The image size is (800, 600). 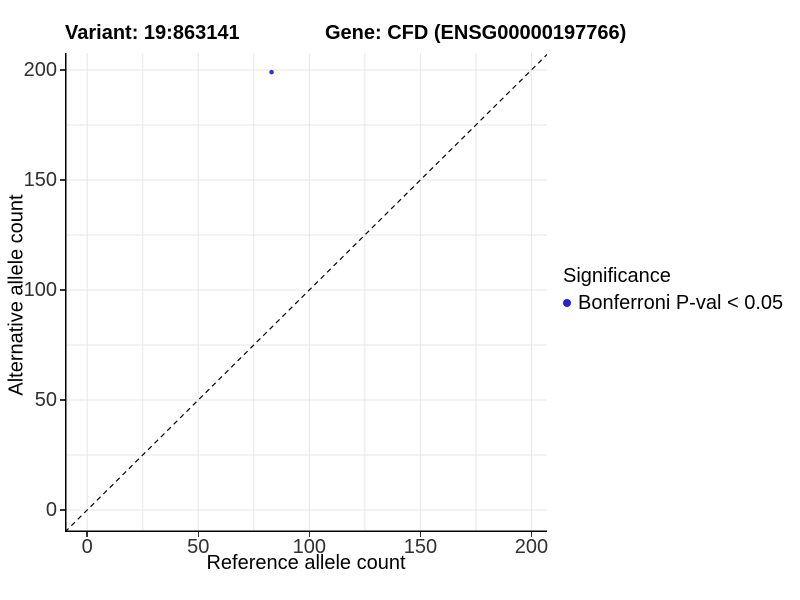 I want to click on x-axis-title: Reference allele count, so click(x=306, y=563).